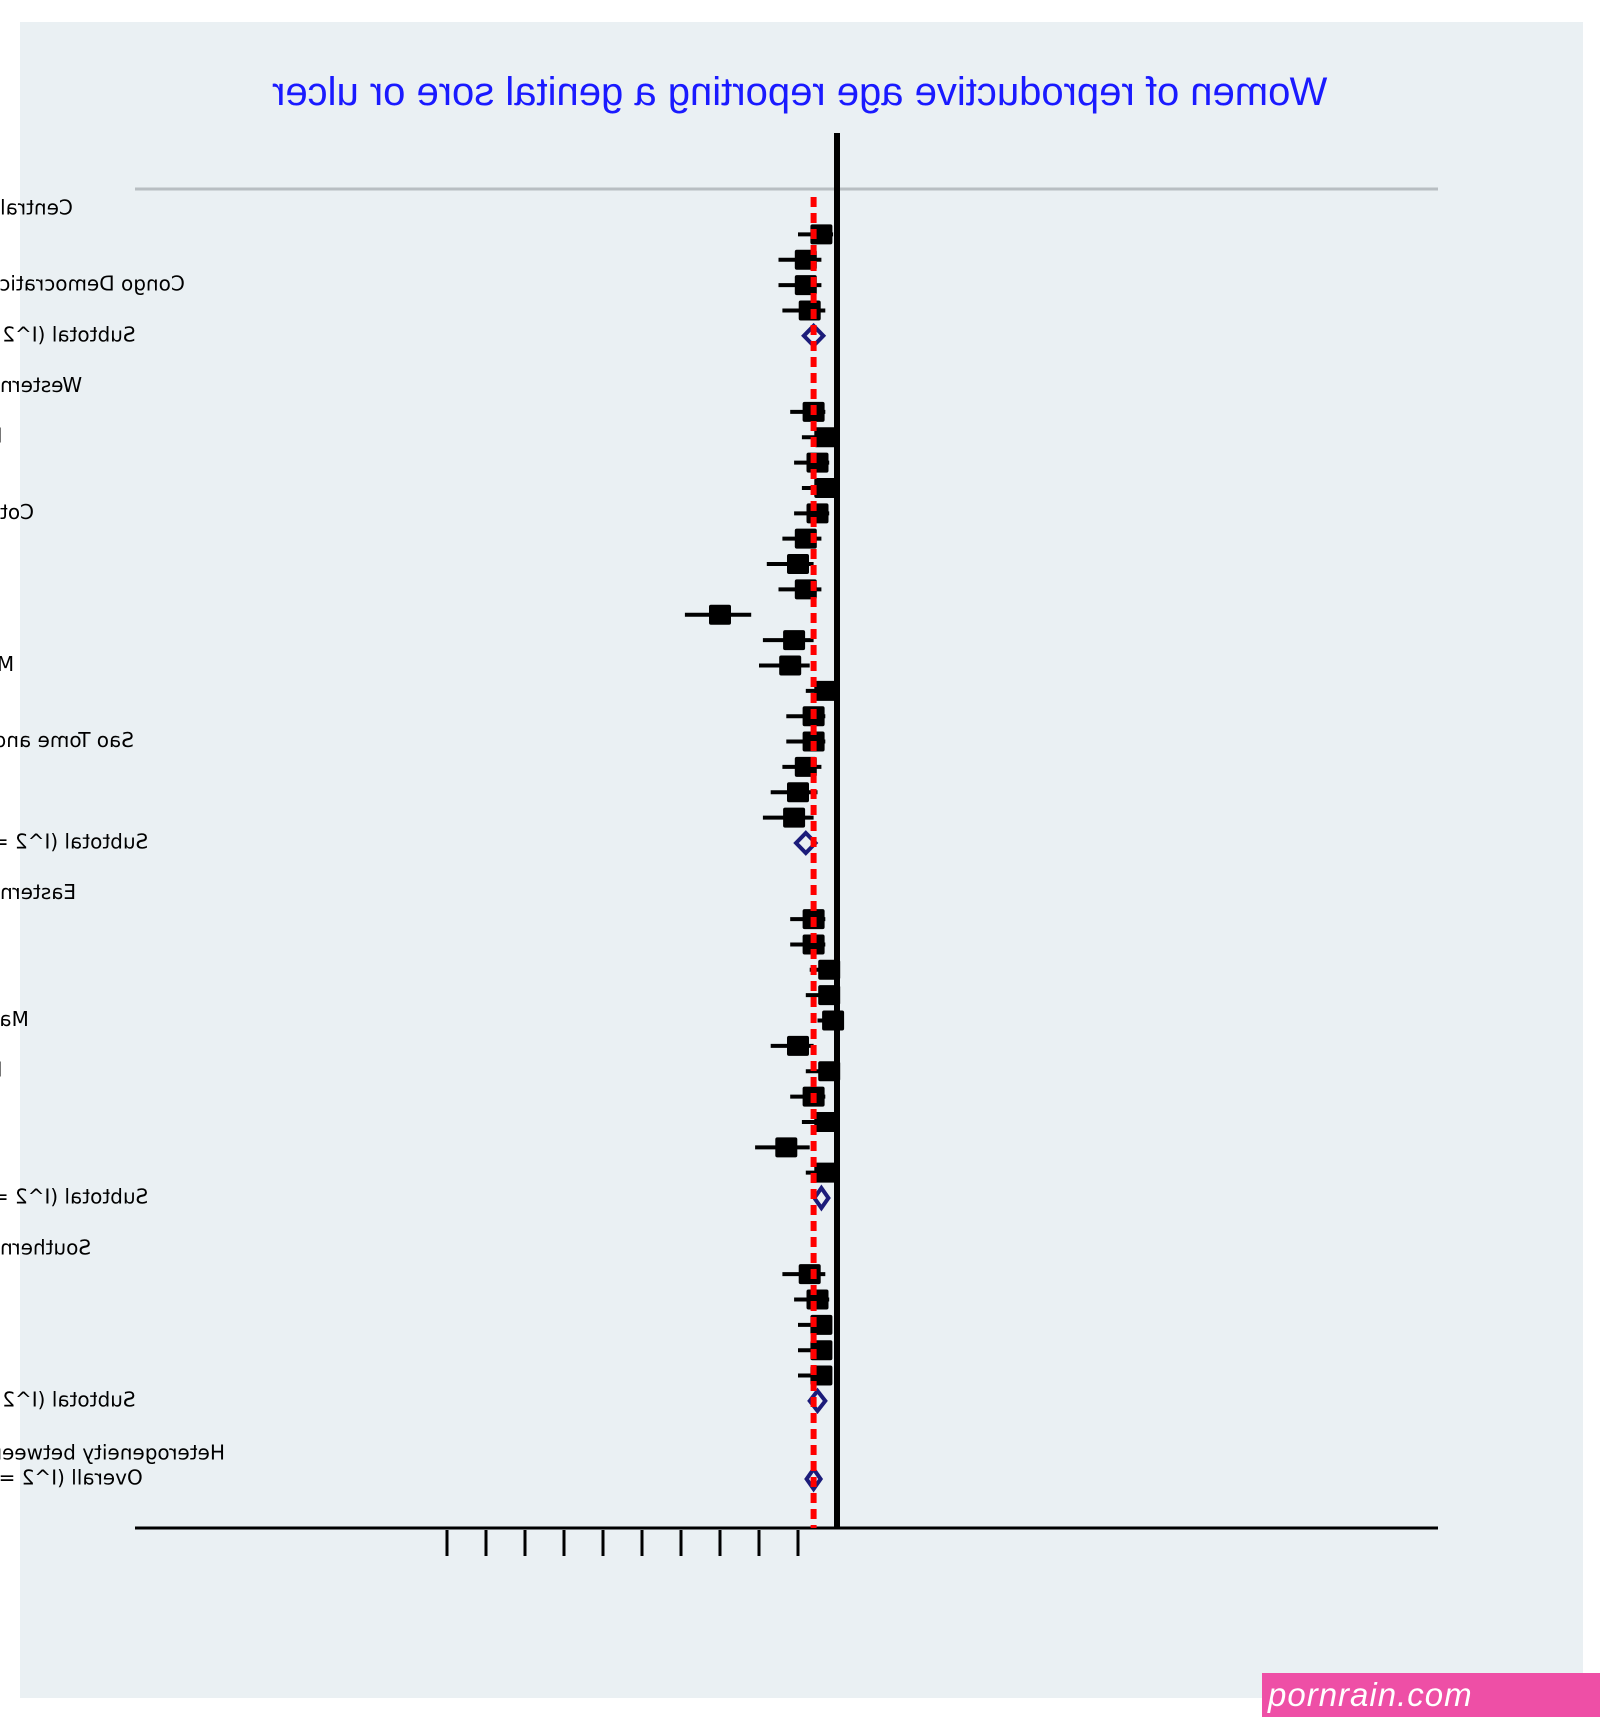 The image size is (1600, 1717). Describe the element at coordinates (1370, 1694) in the screenshot. I see `watermark-text: pornrain.com` at that location.